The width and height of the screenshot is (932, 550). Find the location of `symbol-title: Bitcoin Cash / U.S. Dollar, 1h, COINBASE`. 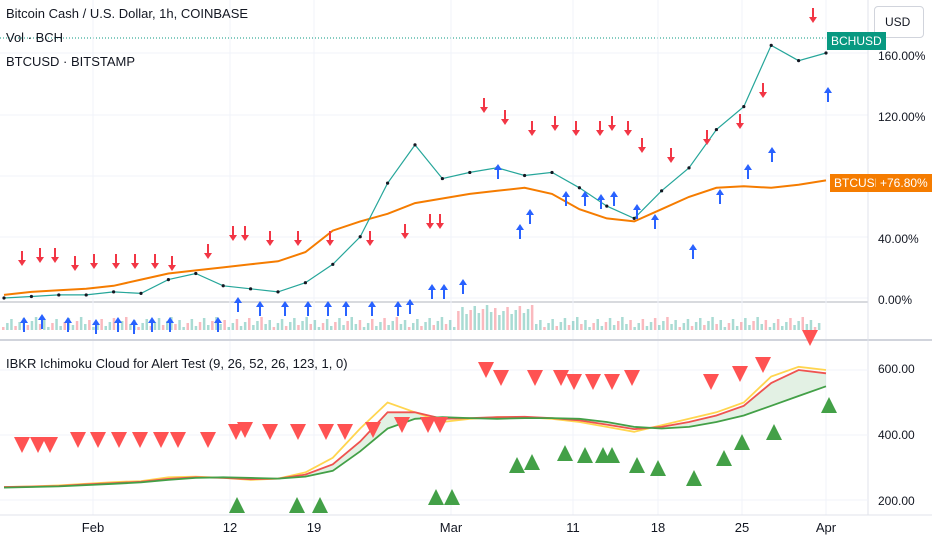

symbol-title: Bitcoin Cash / U.S. Dollar, 1h, COINBASE is located at coordinates (127, 13).